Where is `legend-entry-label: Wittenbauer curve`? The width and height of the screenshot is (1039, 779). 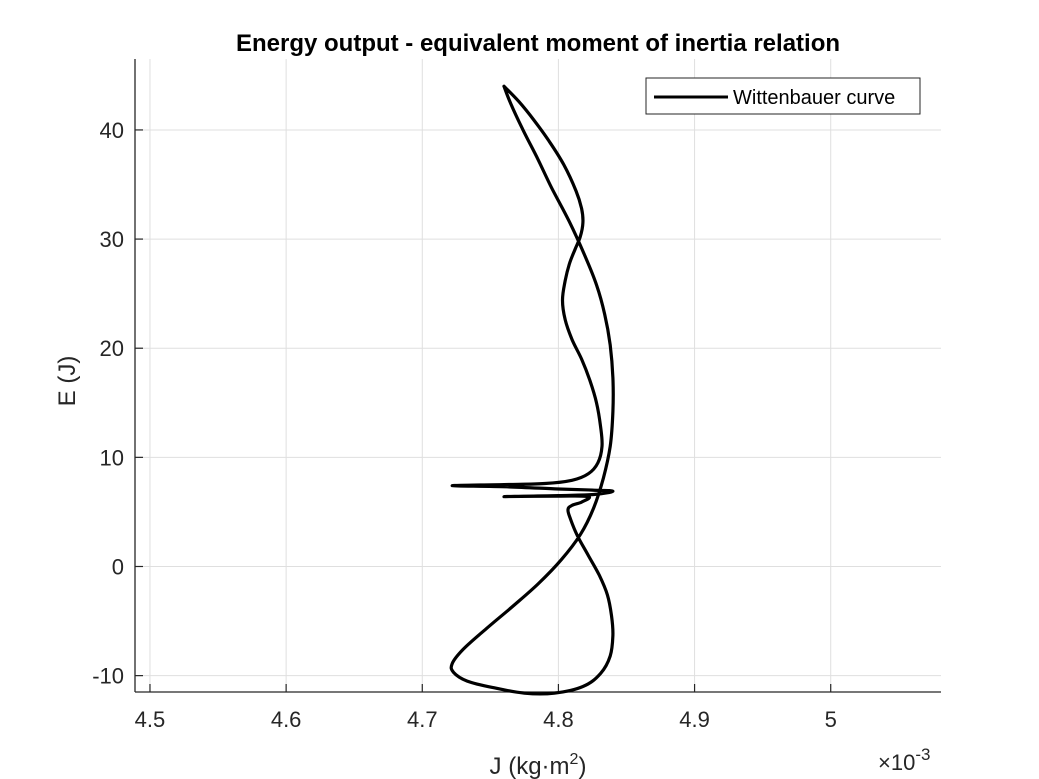 legend-entry-label: Wittenbauer curve is located at coordinates (814, 98).